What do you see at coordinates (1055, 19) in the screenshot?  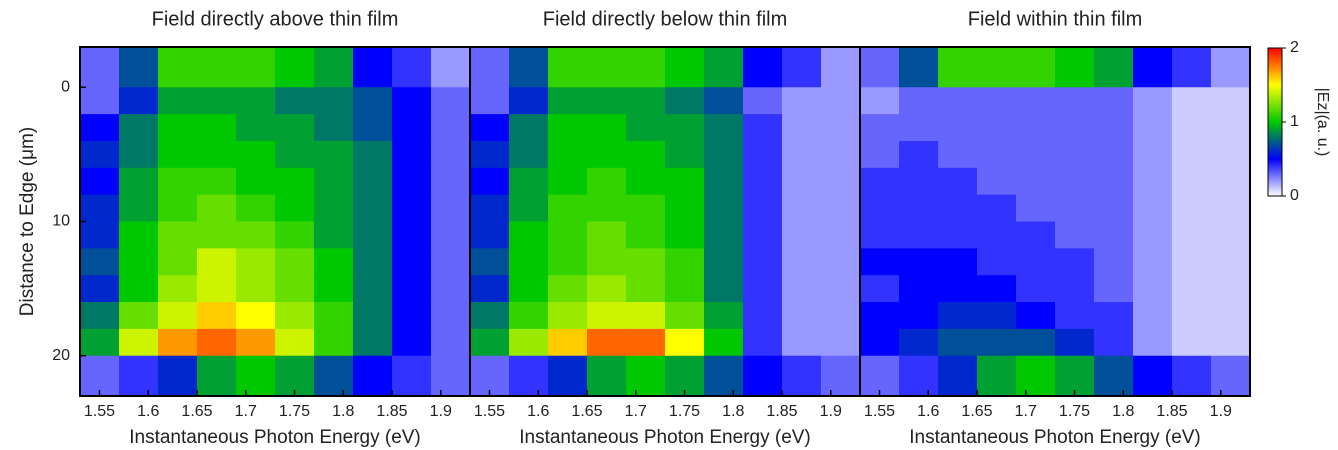 I see `panel-title: Field within thin film` at bounding box center [1055, 19].